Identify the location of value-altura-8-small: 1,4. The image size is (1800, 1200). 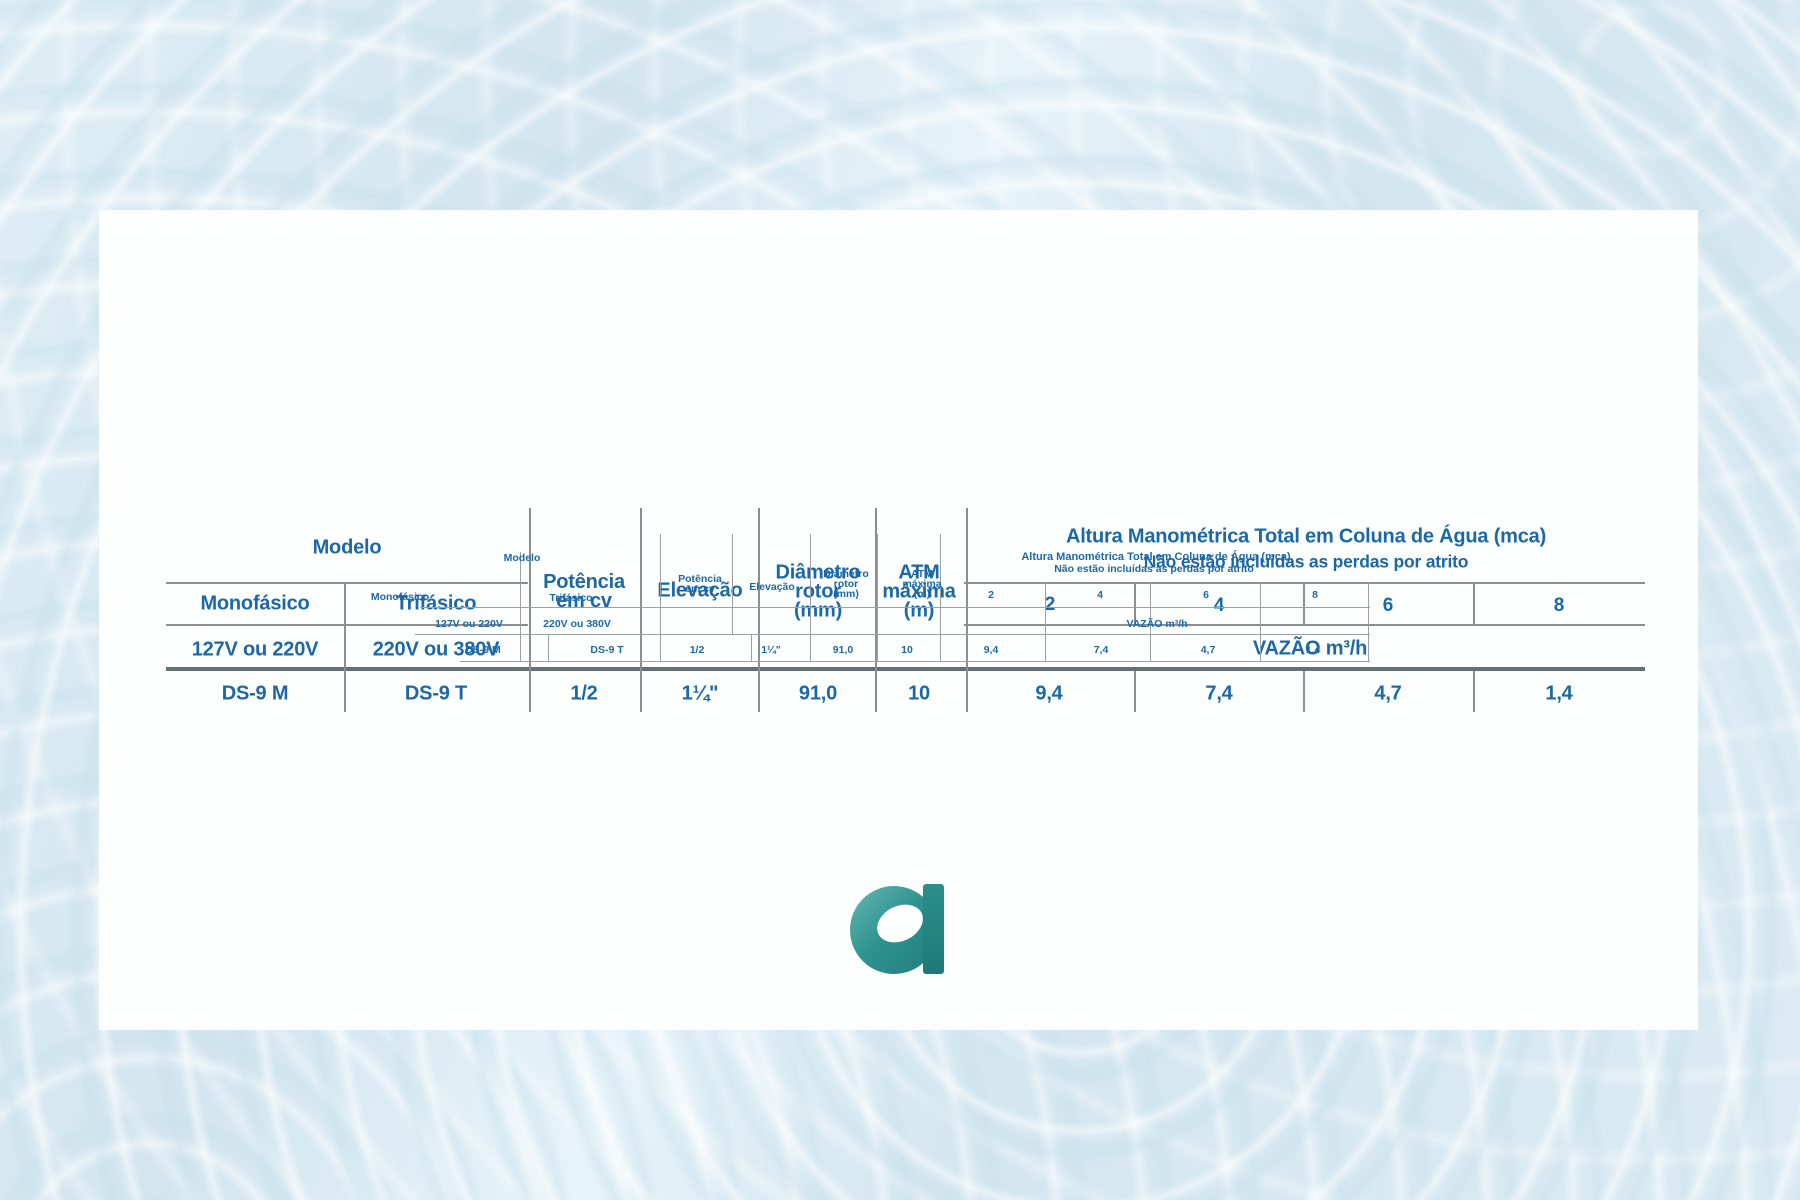
(1313, 650).